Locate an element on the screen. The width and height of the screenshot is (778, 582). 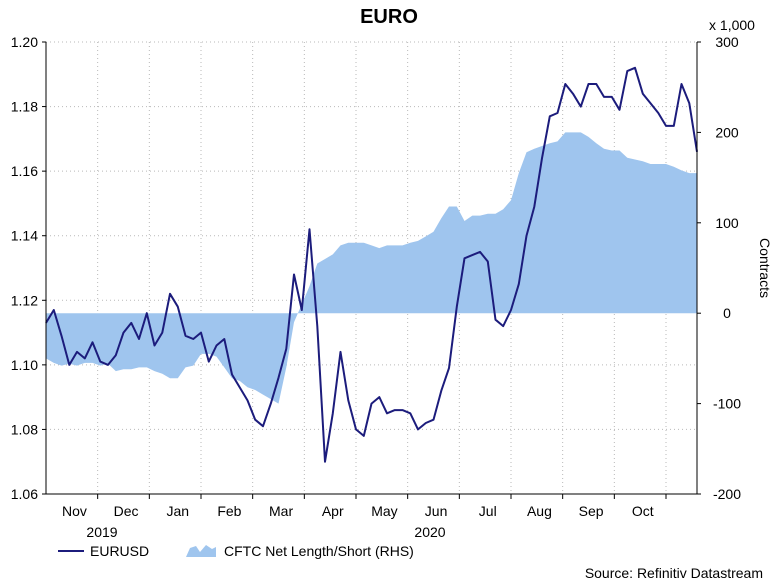
left-tick-label: 1.06 is located at coordinates (24, 494).